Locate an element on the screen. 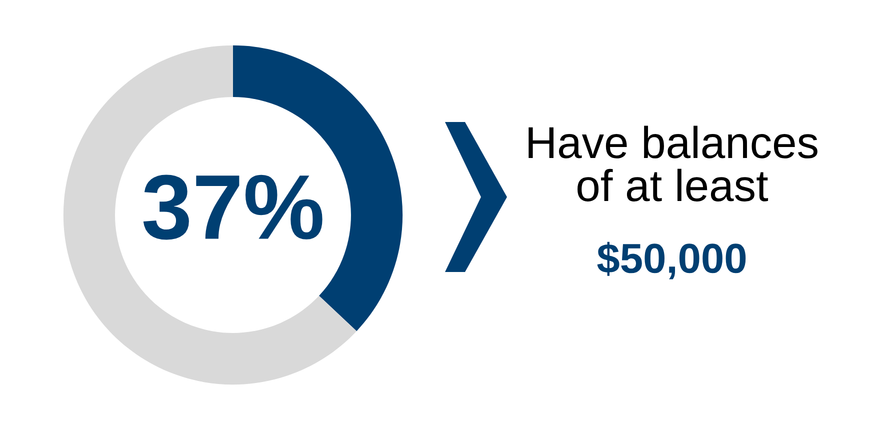 This screenshot has height=430, width=873. text: Have balances of at least is located at coordinates (673, 164).